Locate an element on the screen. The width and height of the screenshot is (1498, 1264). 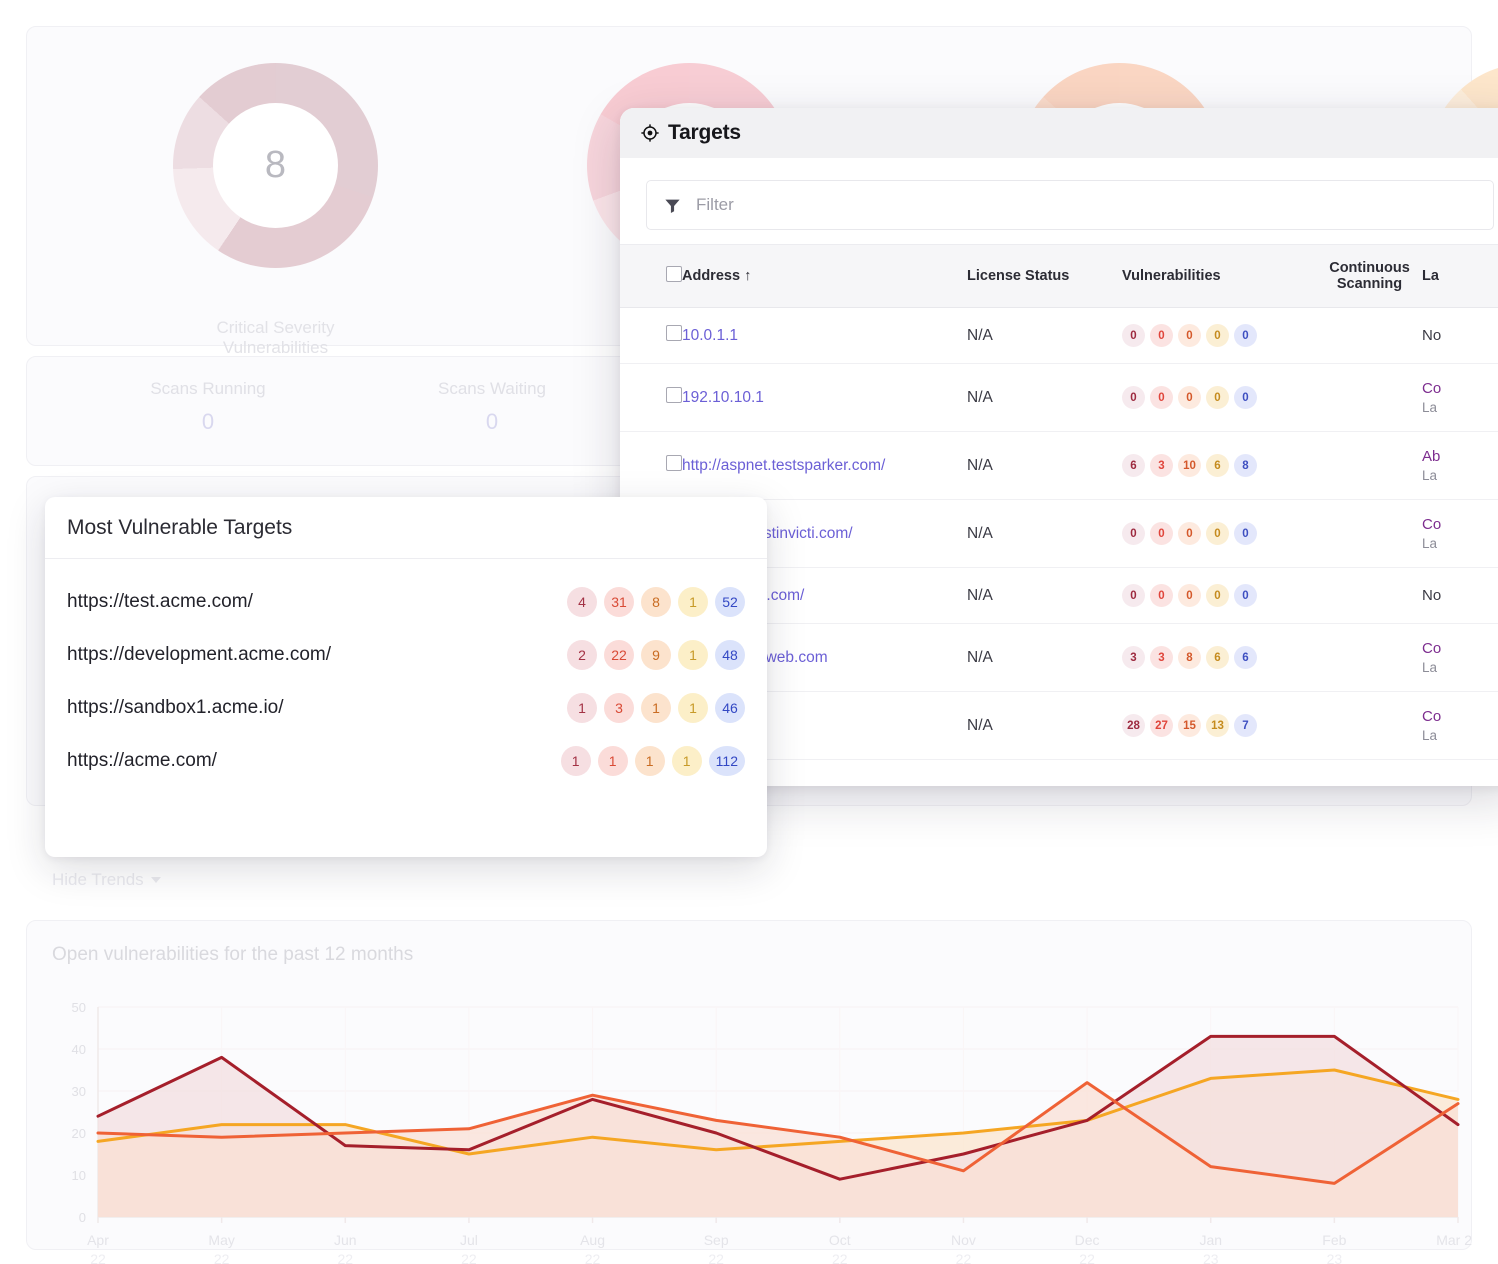
hide-trends-toggle: Hide Trends is located at coordinates (106, 880).